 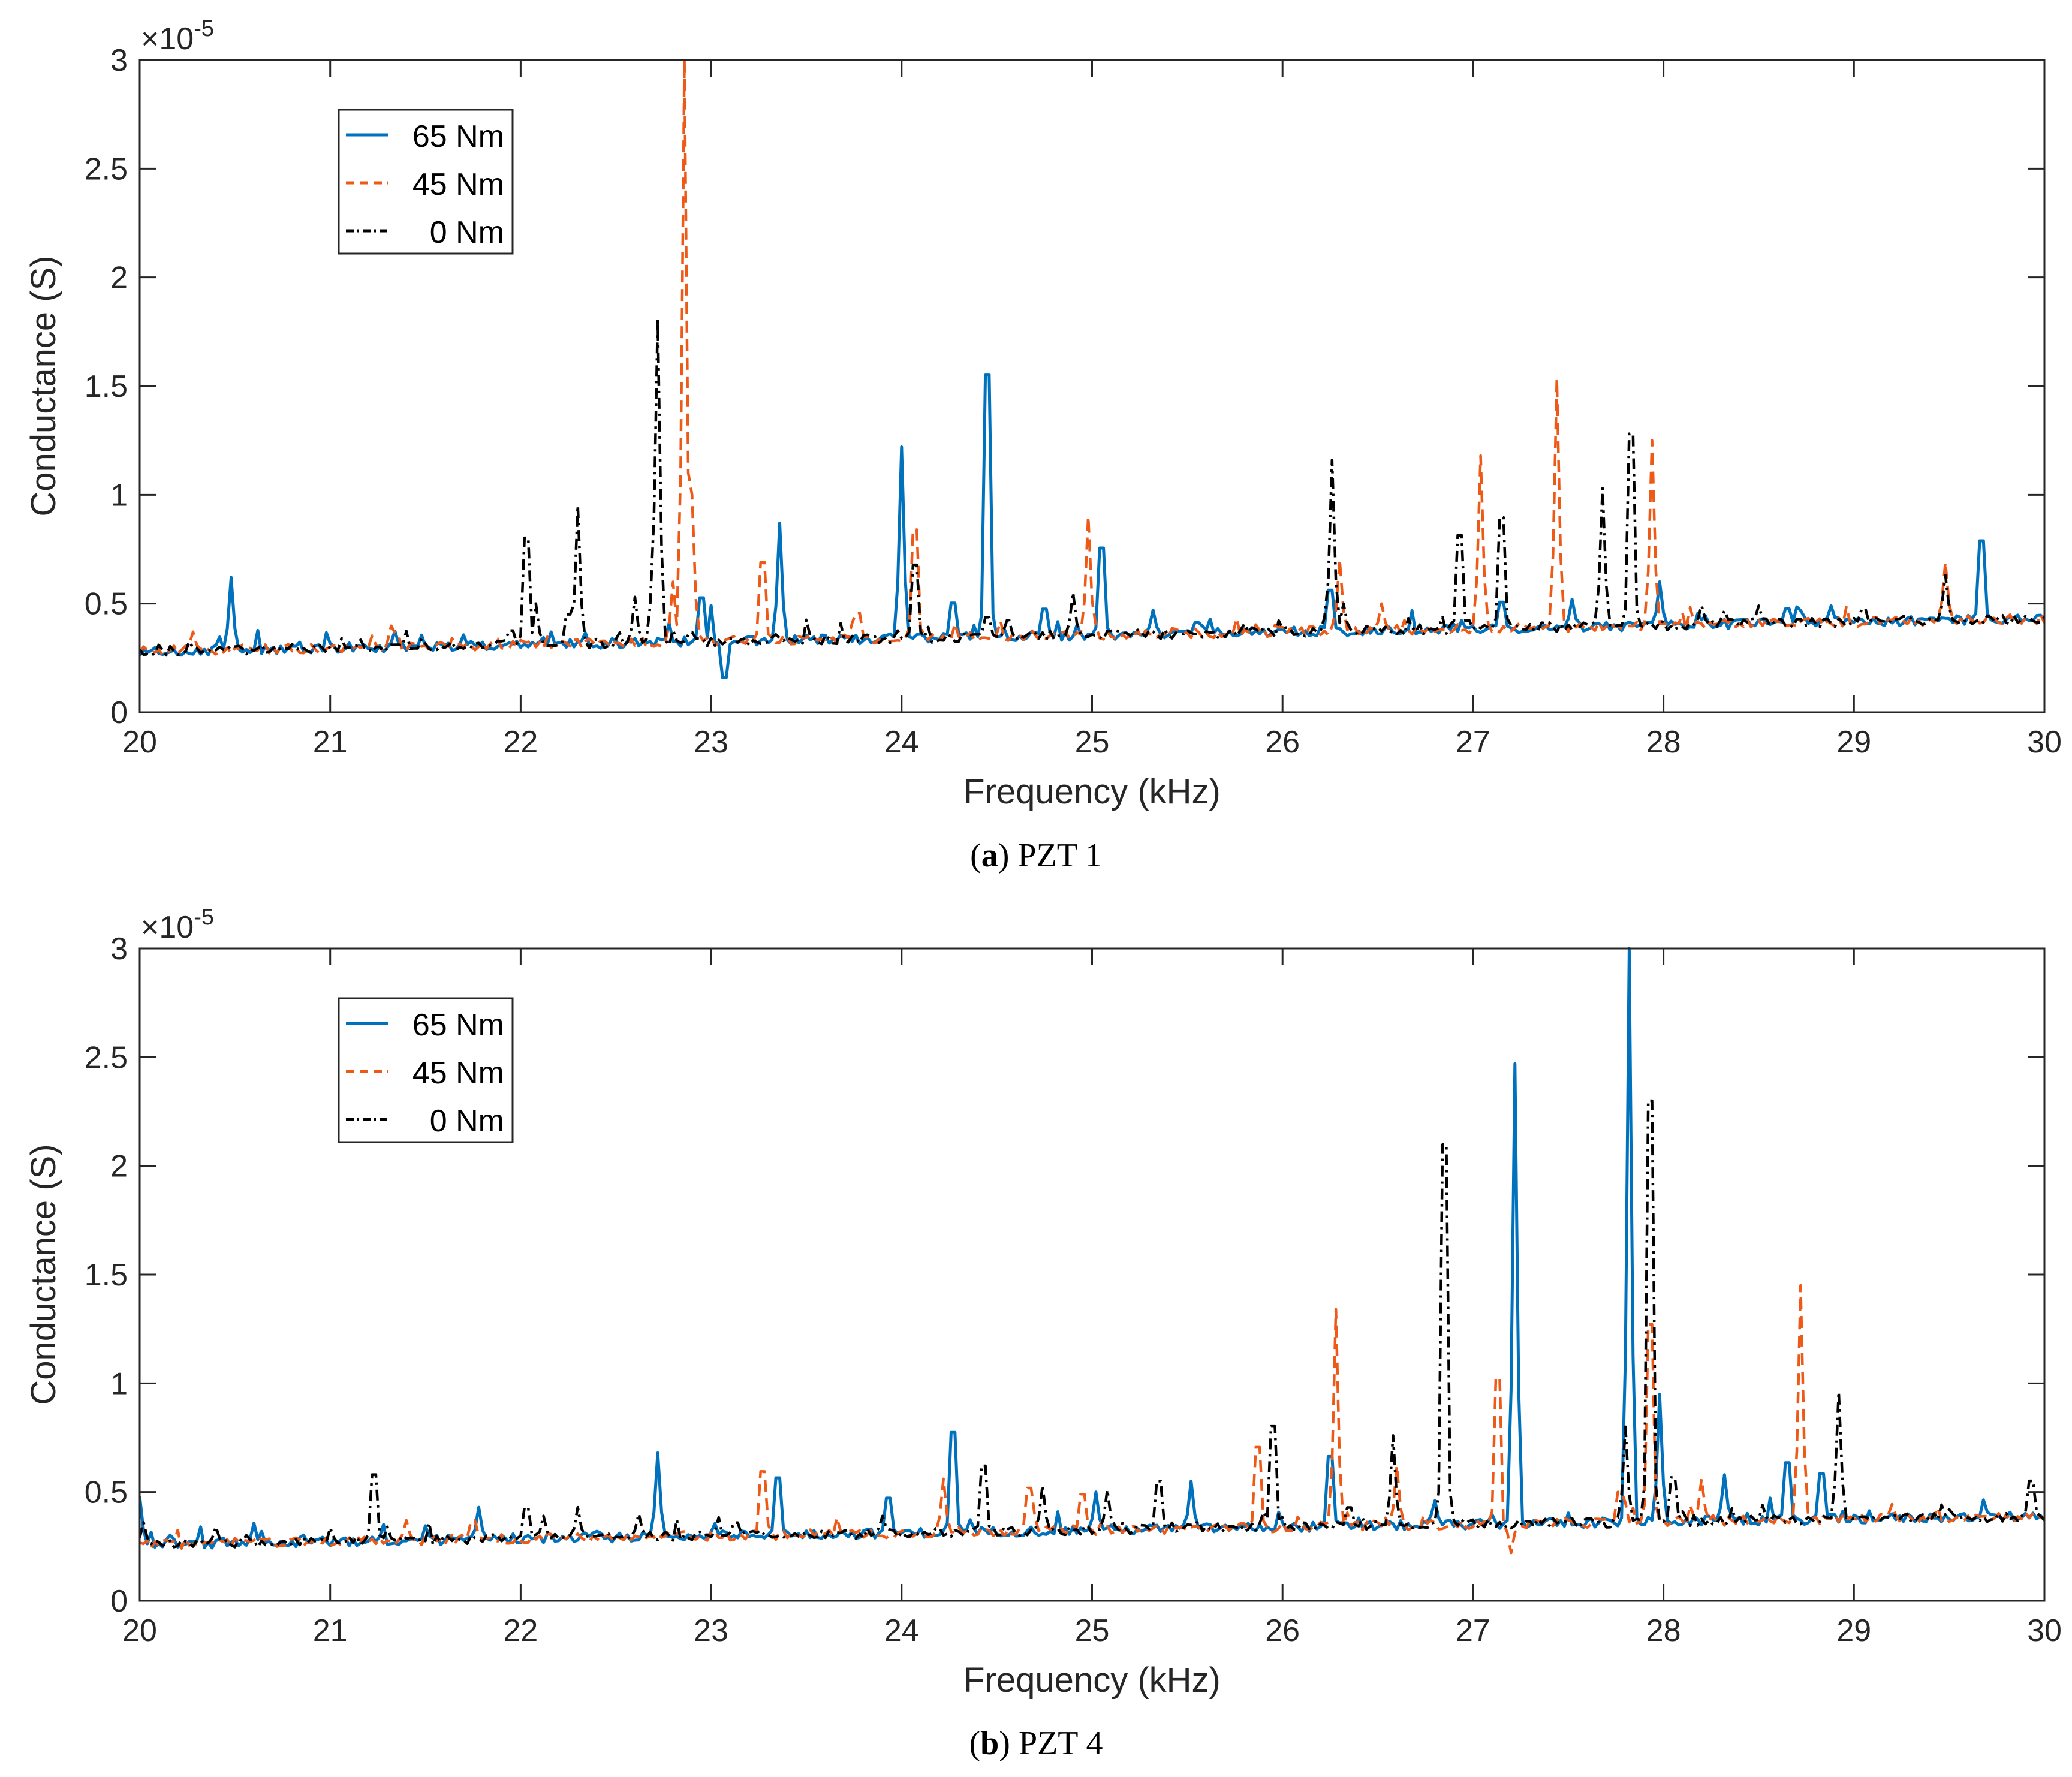 What do you see at coordinates (990, 1743) in the screenshot?
I see `caption-letter: b` at bounding box center [990, 1743].